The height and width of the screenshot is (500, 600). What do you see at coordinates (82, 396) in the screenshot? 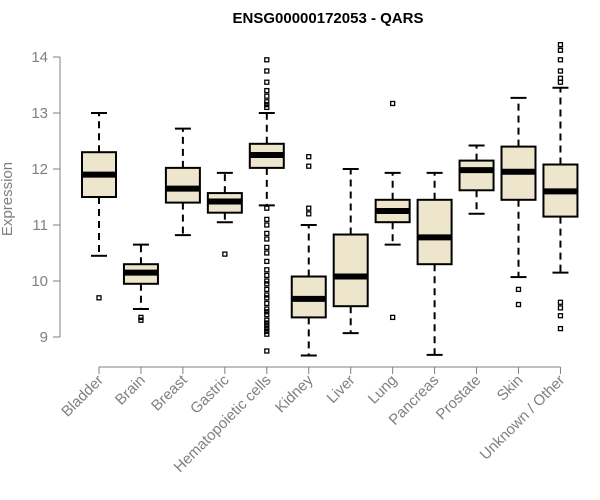
I see `x-tick-label: Bladder` at bounding box center [82, 396].